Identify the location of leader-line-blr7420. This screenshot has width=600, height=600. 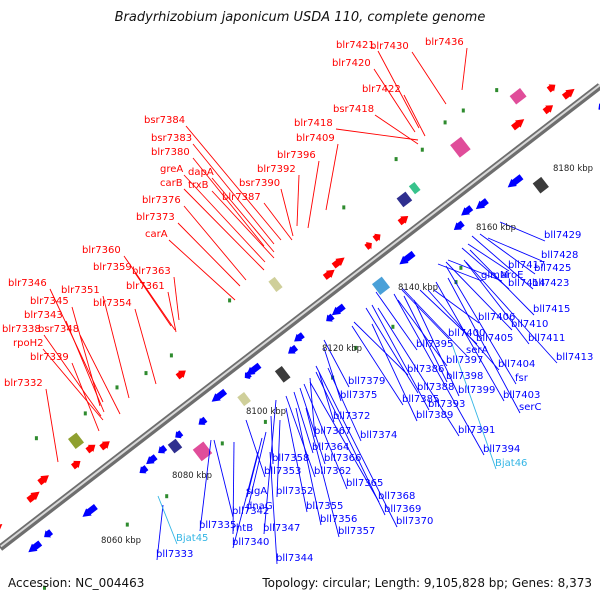
(394, 100).